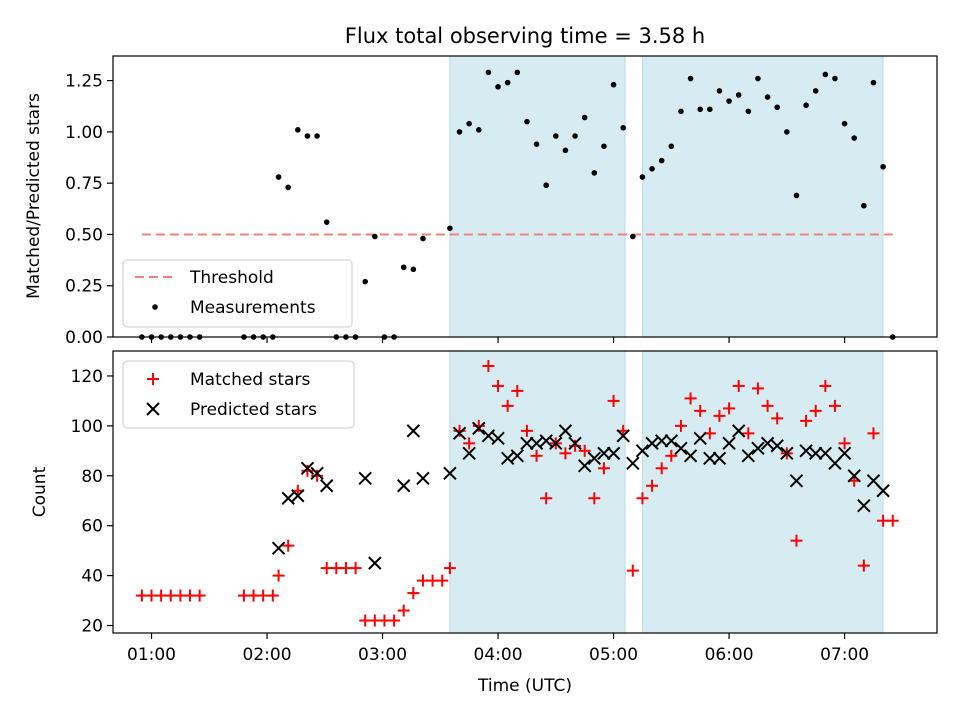 Image resolution: width=960 pixels, height=720 pixels. Describe the element at coordinates (84, 184) in the screenshot. I see `y-tick-label: 0.75` at that location.